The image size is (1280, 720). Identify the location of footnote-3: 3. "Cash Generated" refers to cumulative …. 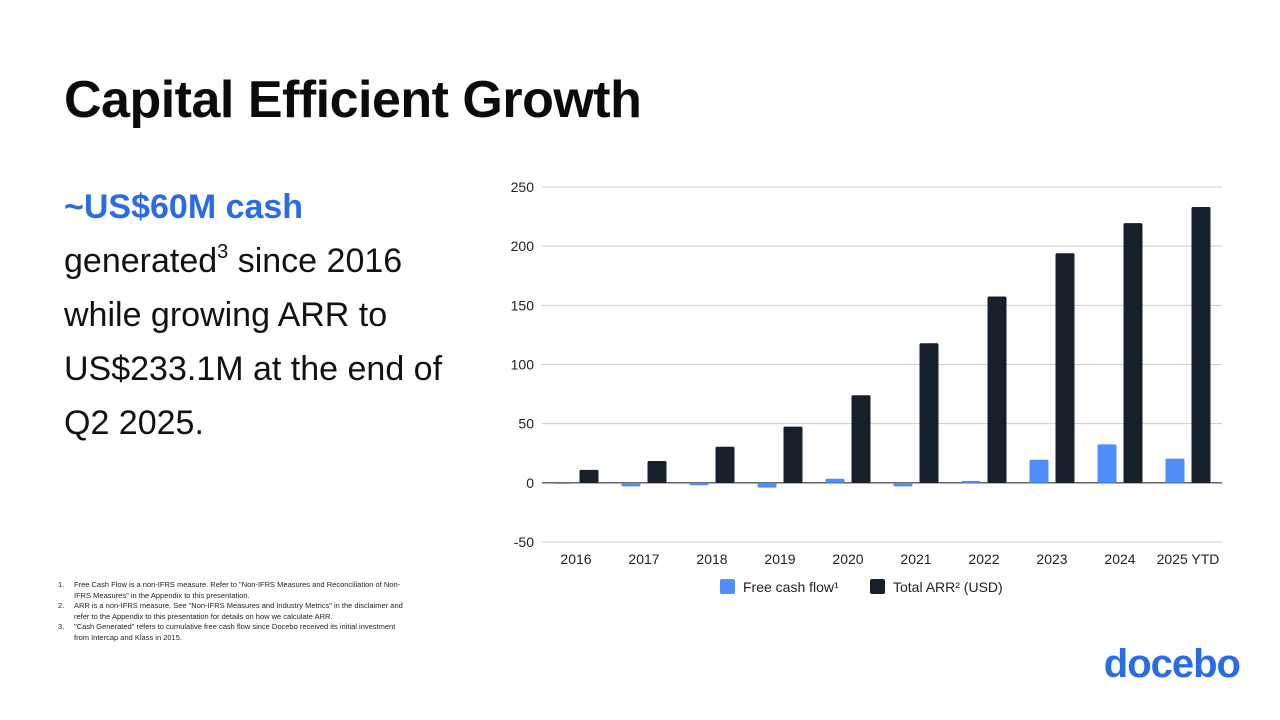
(233, 632).